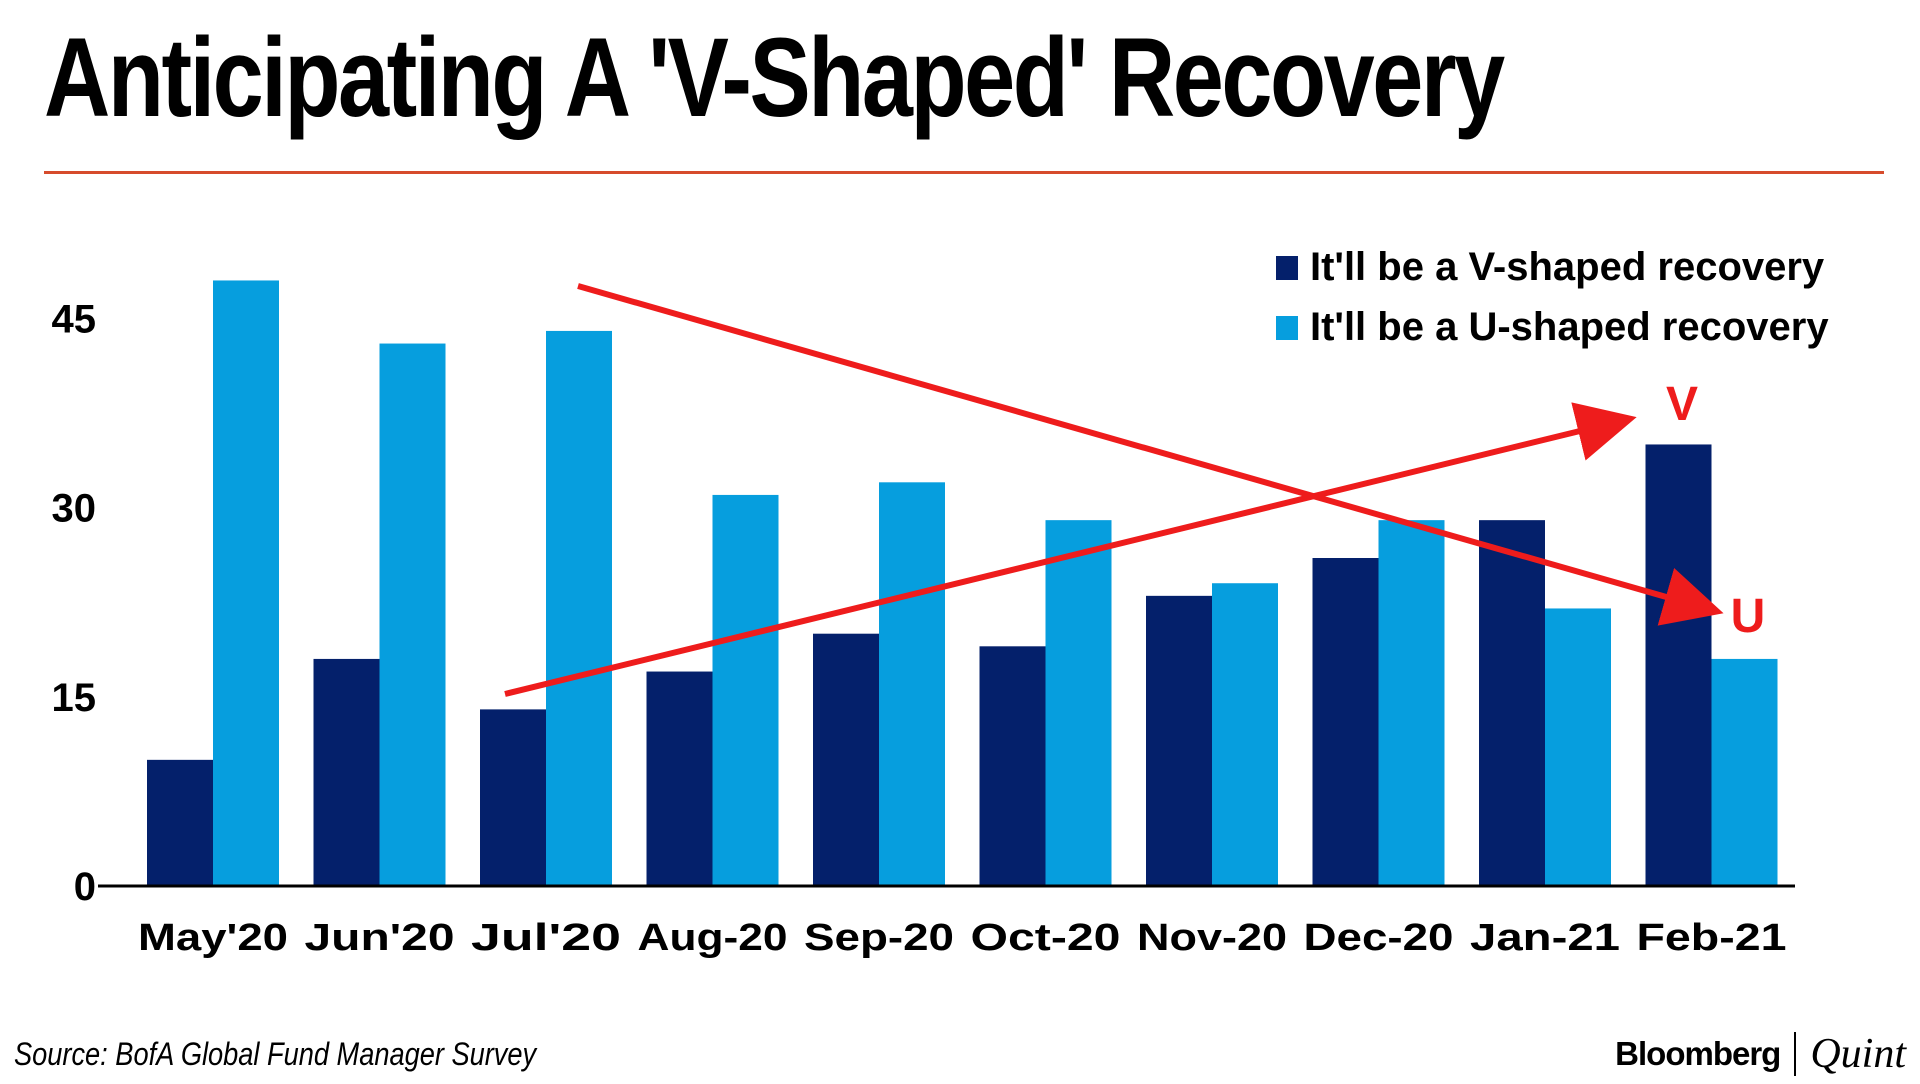  I want to click on x-tick-label-7: Dec-20, so click(1379, 938).